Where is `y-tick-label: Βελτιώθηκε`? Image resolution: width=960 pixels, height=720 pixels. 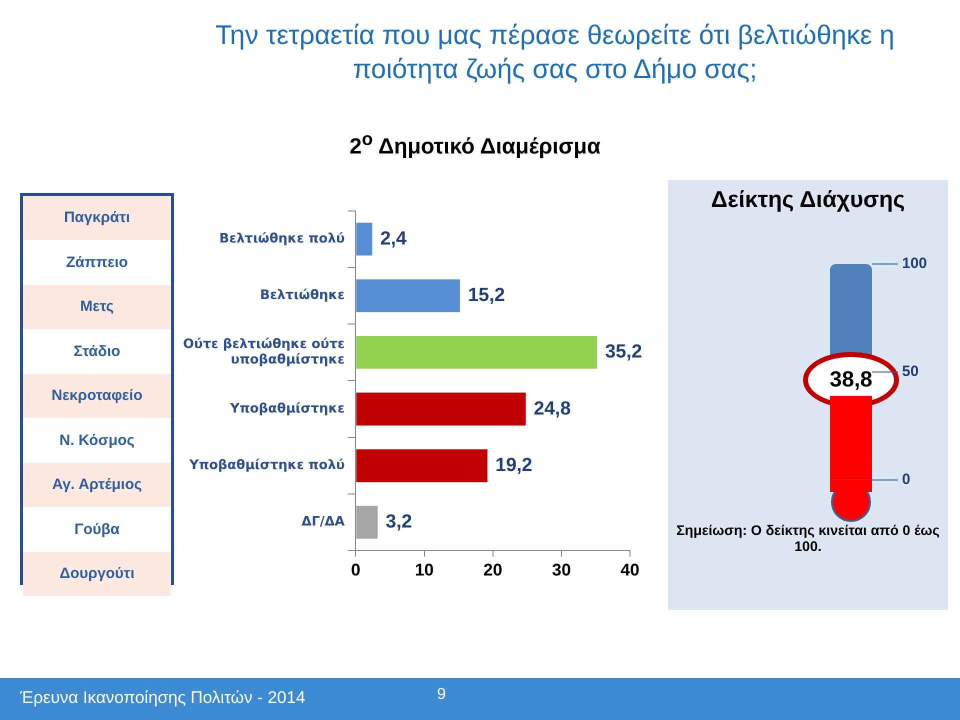
y-tick-label: Βελτιώθηκε is located at coordinates (302, 296).